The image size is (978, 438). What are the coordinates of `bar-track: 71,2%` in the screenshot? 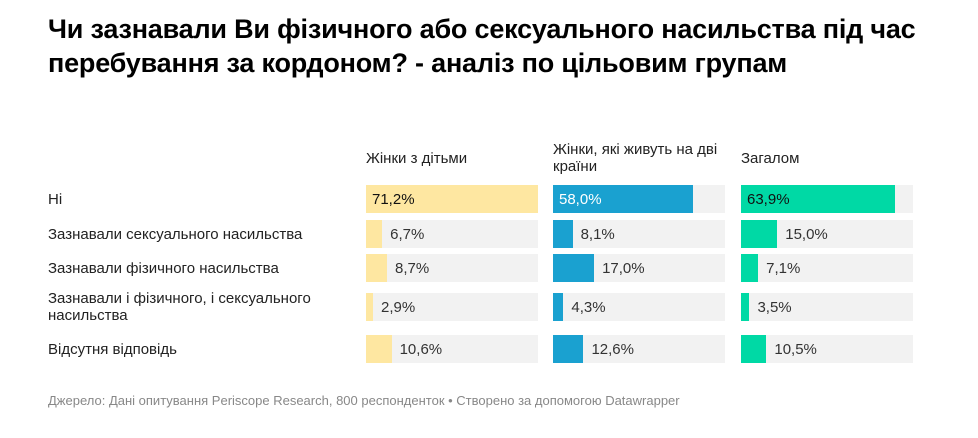 It's located at (452, 199).